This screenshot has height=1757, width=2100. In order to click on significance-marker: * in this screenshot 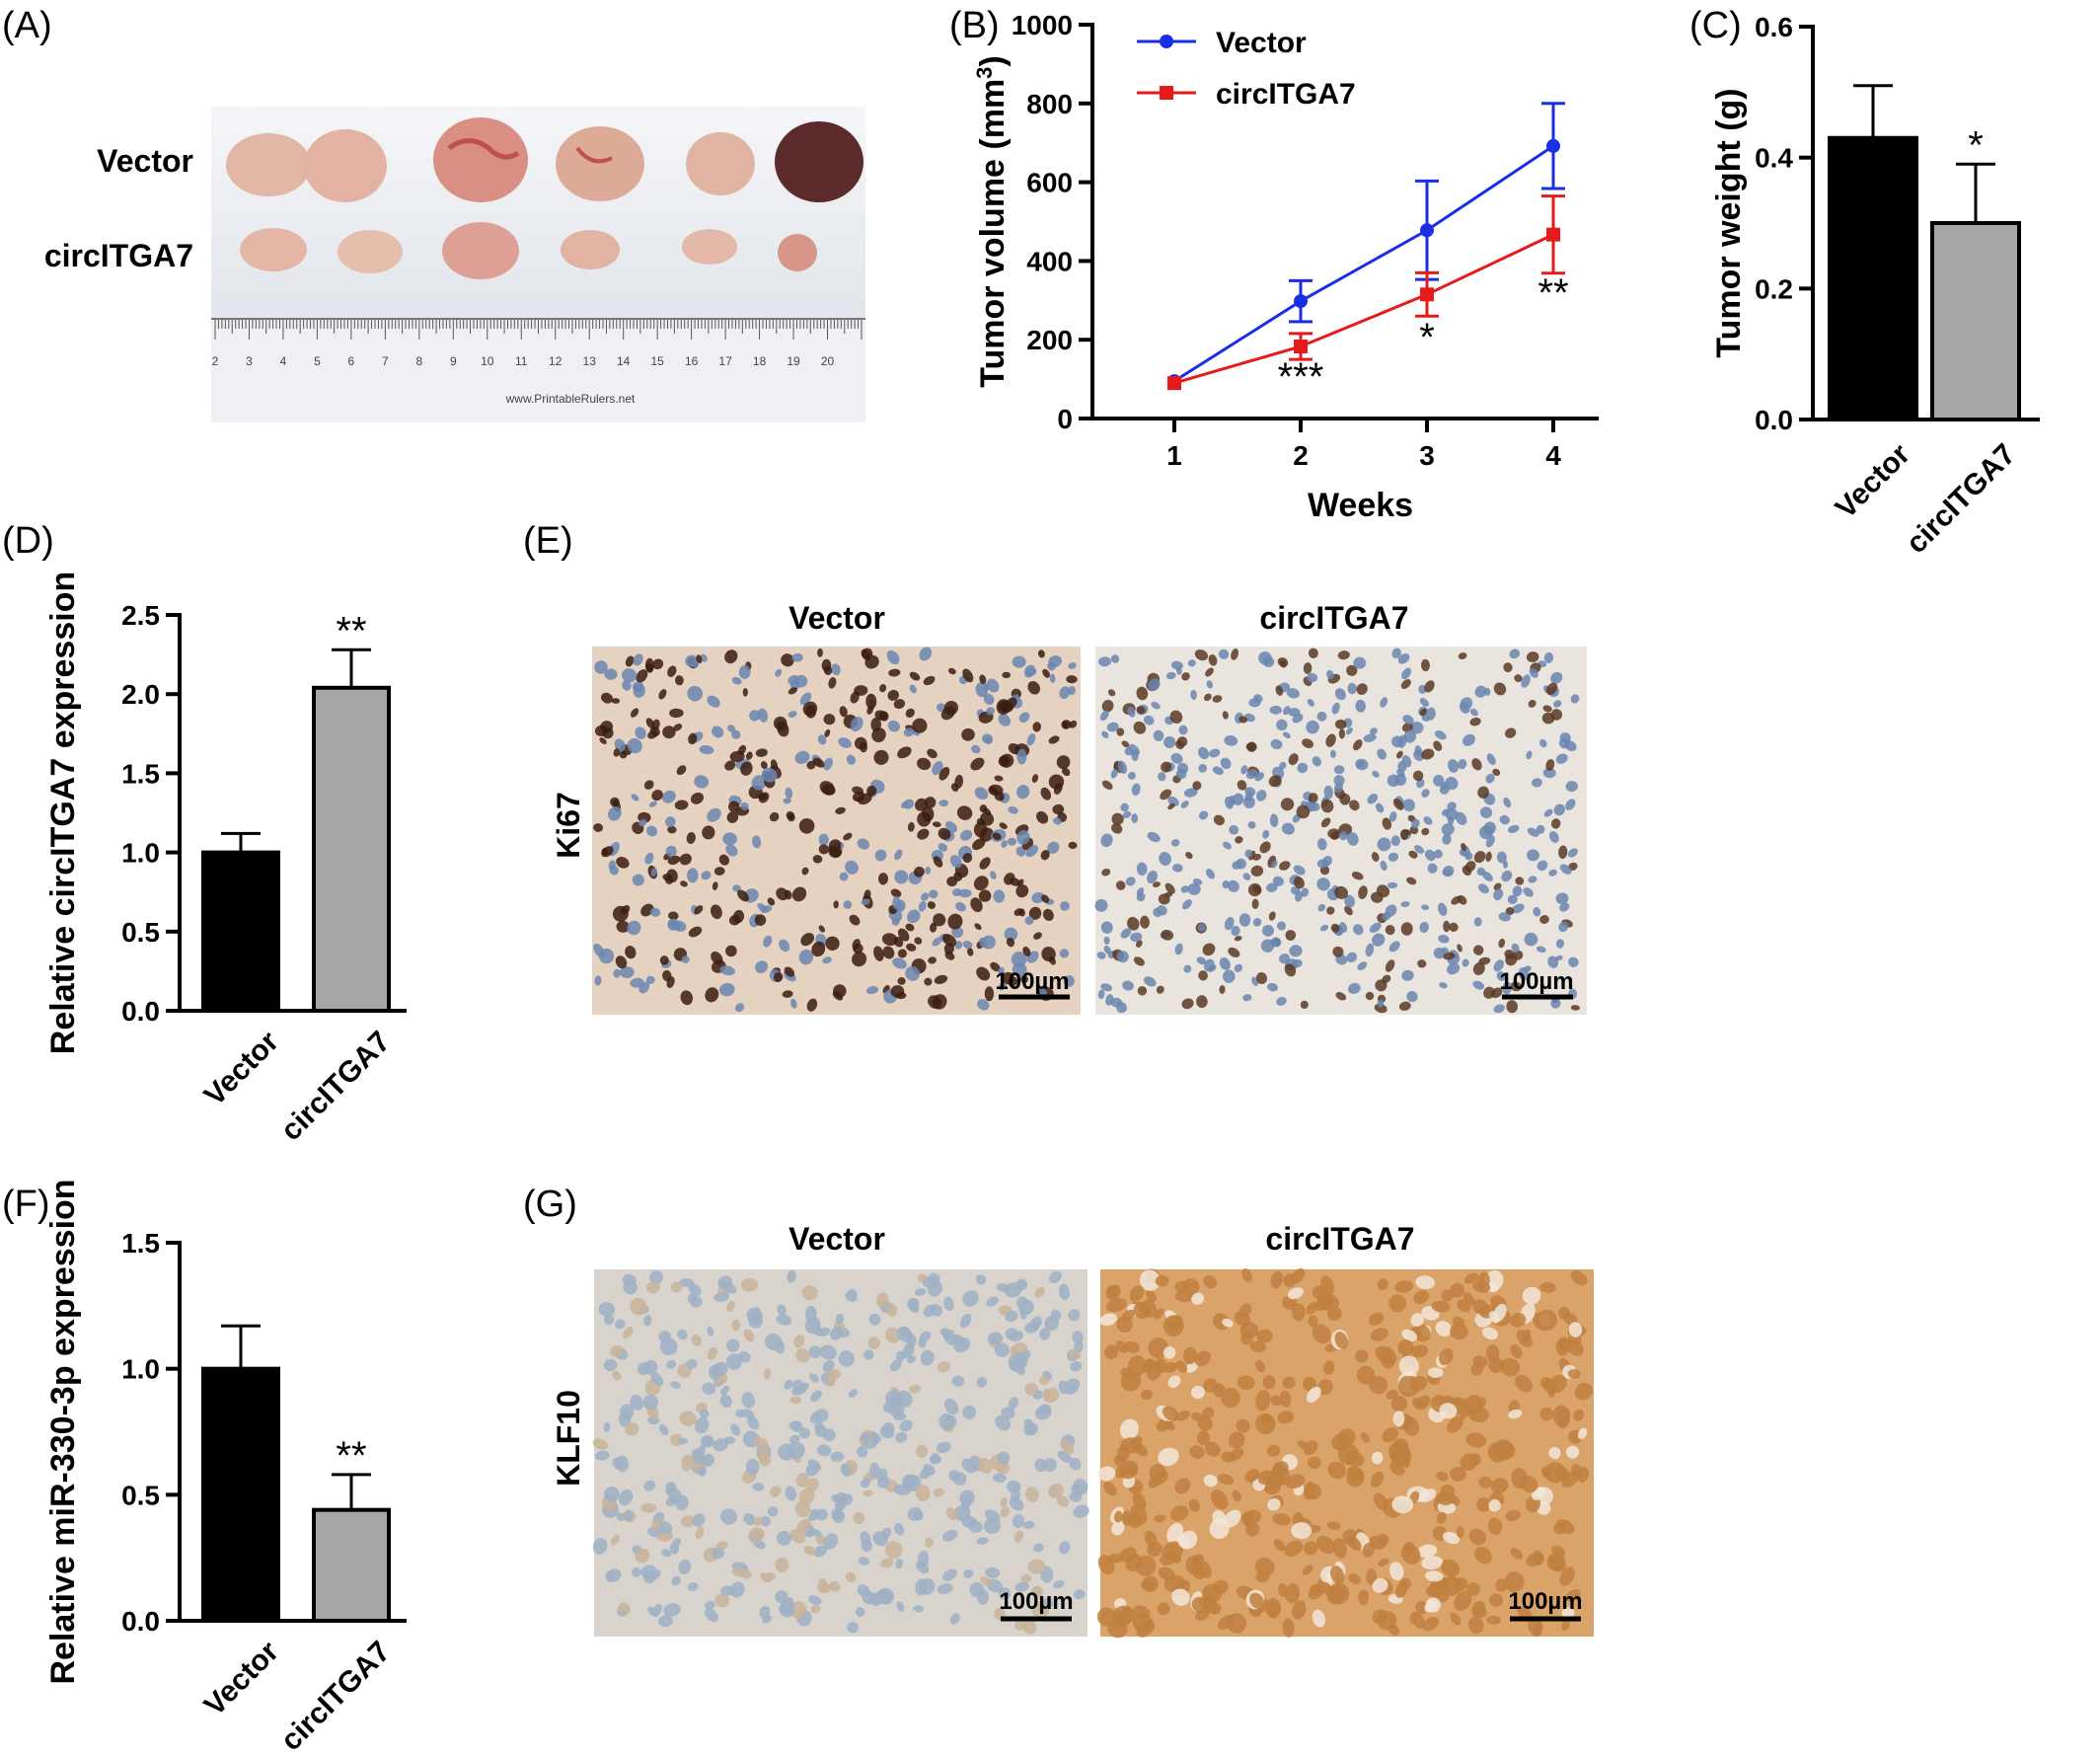, I will do `click(1976, 145)`.